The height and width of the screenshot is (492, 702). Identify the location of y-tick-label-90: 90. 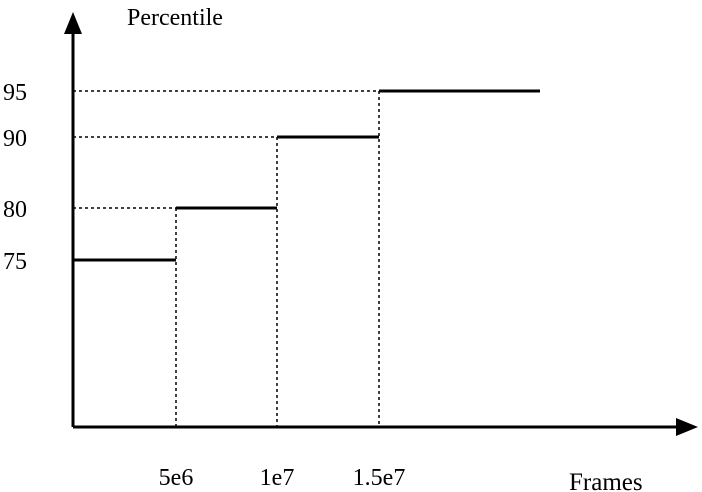
(15, 139).